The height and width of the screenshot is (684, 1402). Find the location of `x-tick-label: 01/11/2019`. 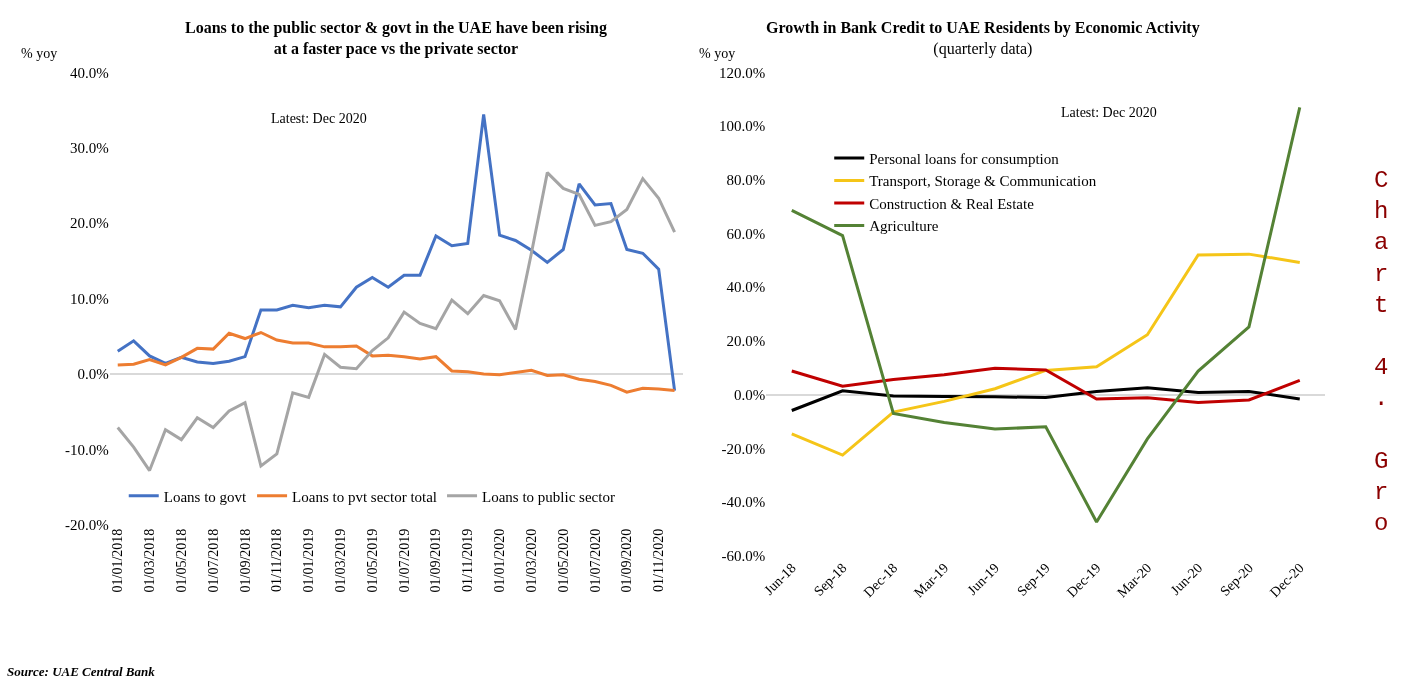

x-tick-label: 01/11/2019 is located at coordinates (468, 560).